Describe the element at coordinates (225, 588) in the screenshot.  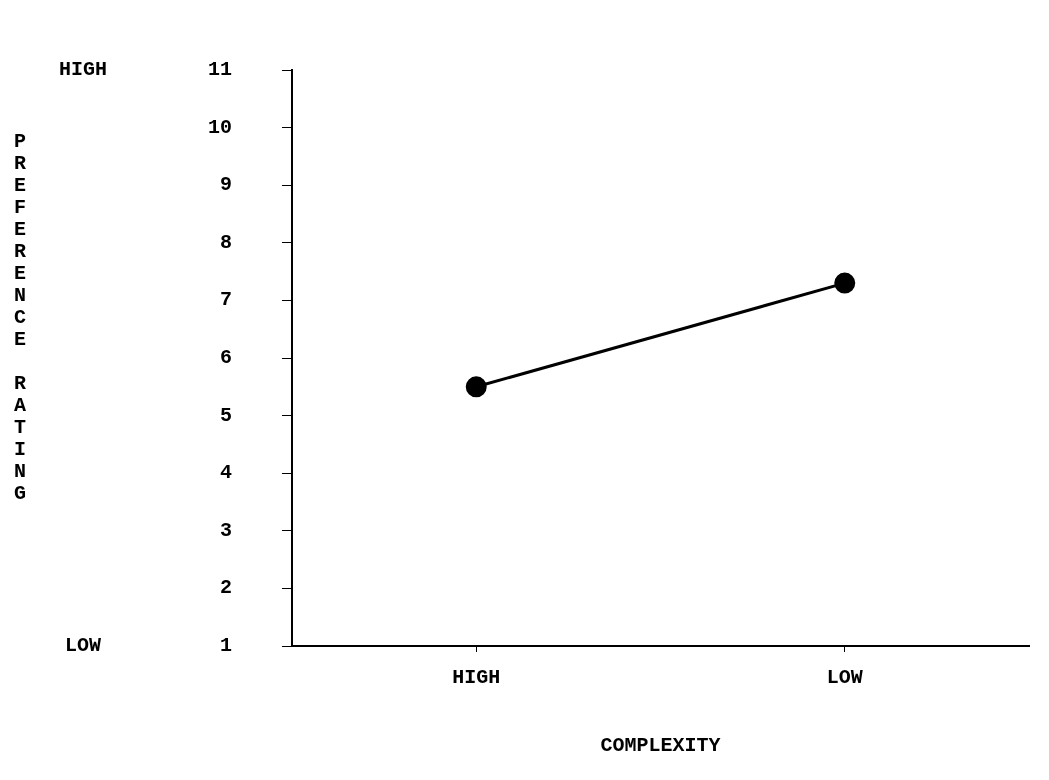
I see `y-tick-label: 2` at that location.